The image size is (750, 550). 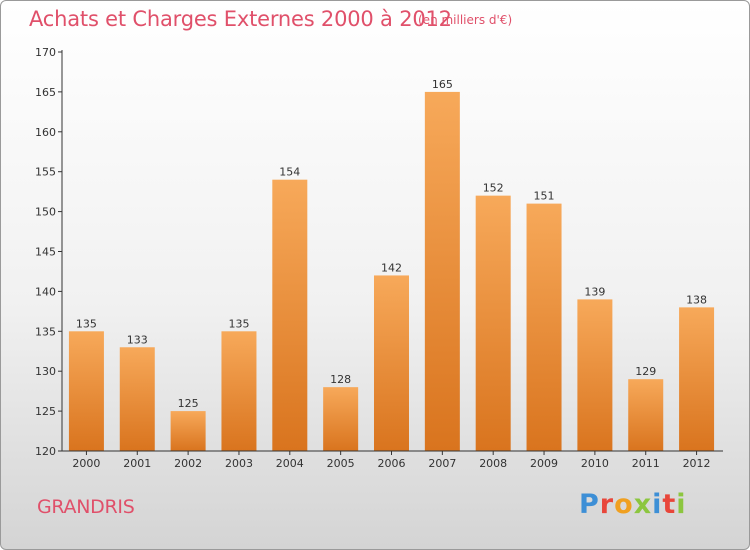 I want to click on value-label-2001: 133, so click(x=137, y=339).